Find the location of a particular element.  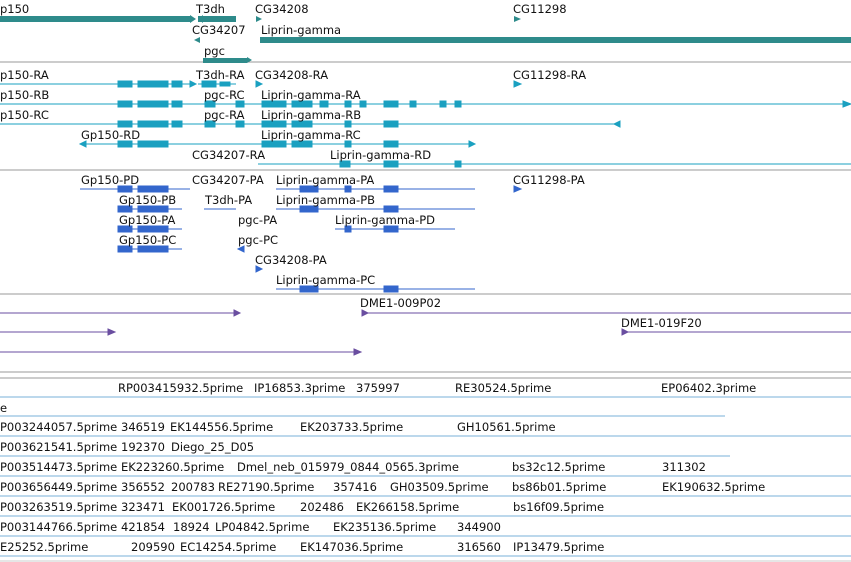

transcript-label: CG34208-RA is located at coordinates (292, 75).